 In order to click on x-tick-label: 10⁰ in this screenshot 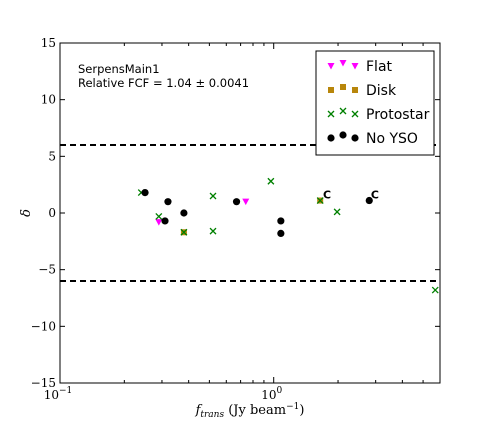, I will do `click(271, 394)`.